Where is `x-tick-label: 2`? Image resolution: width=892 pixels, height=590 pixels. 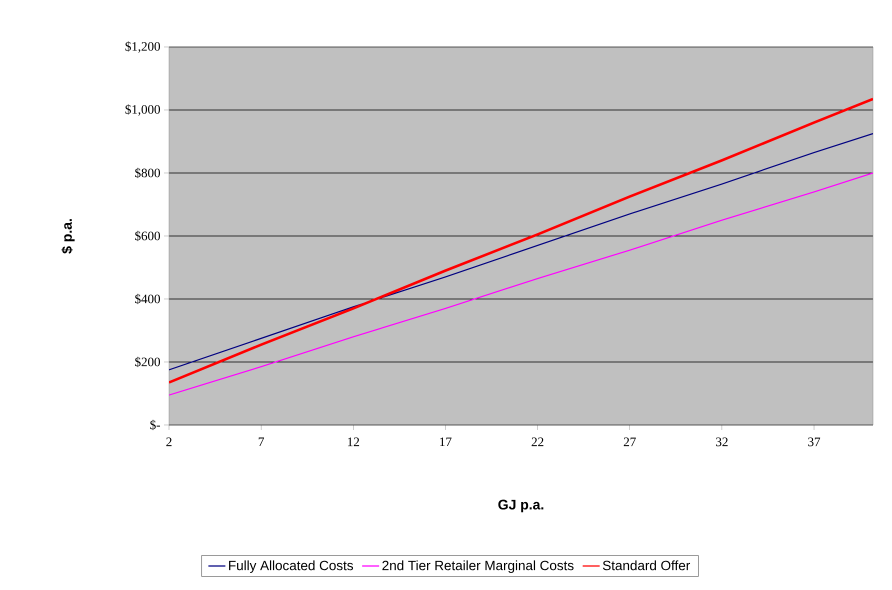 x-tick-label: 2 is located at coordinates (169, 442).